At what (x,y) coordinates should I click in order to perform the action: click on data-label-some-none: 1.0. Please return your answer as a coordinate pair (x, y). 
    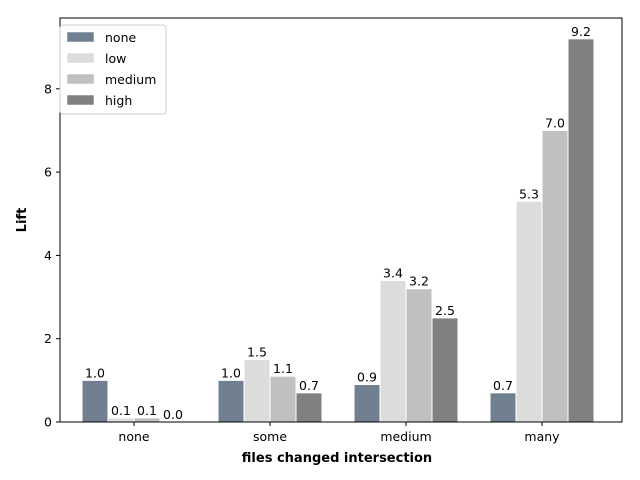
    Looking at the image, I should click on (231, 372).